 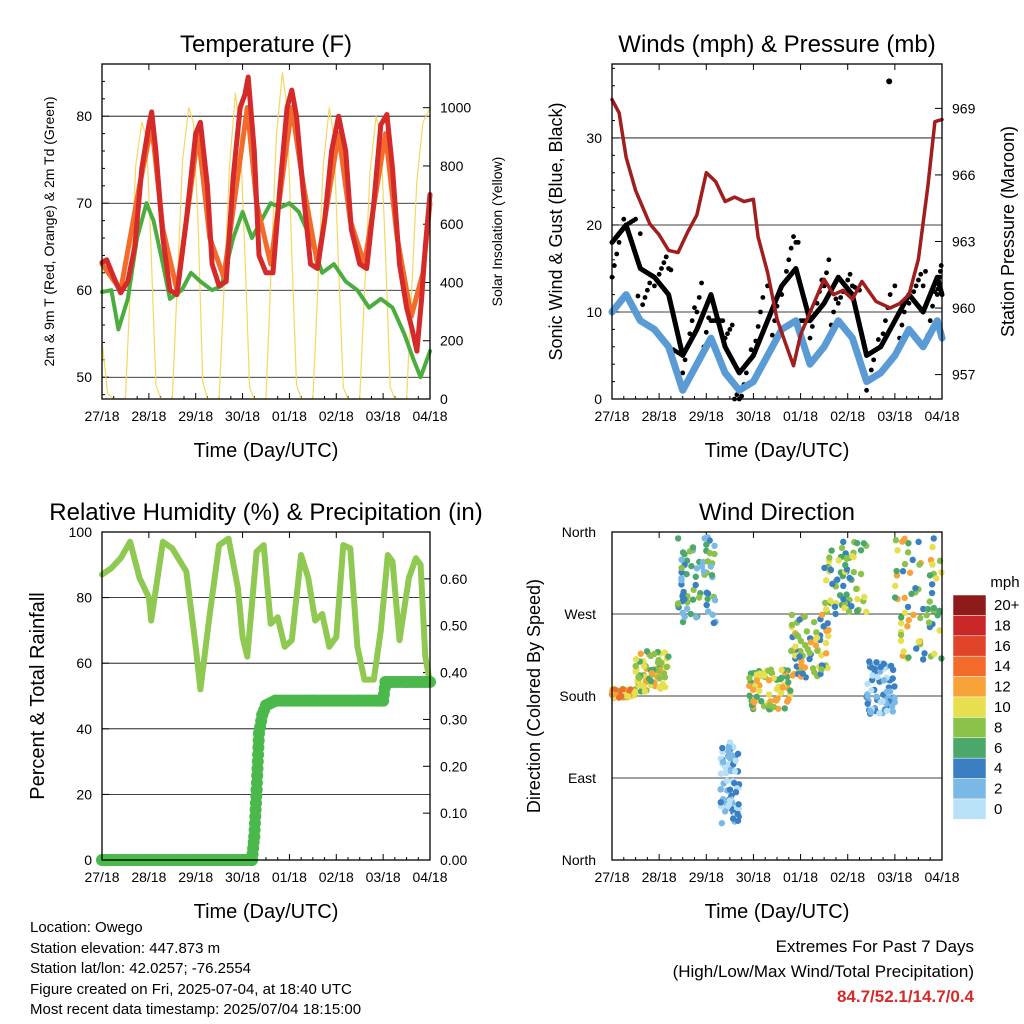 What do you see at coordinates (777, 299) in the screenshot?
I see `gust-line` at bounding box center [777, 299].